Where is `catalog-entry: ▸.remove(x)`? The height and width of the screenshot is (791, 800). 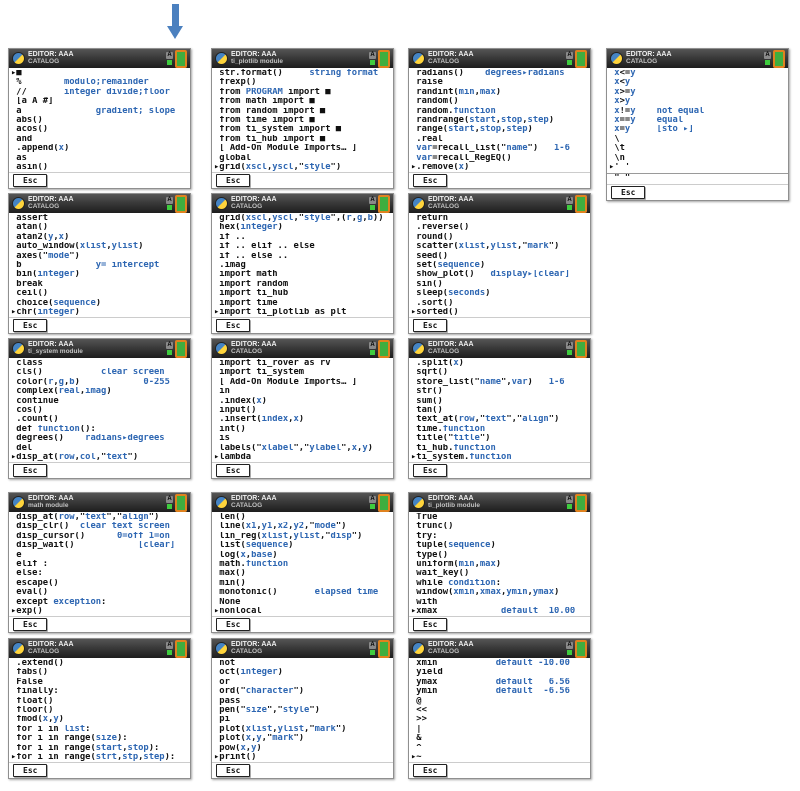 catalog-entry: ▸.remove(x) is located at coordinates (499, 167).